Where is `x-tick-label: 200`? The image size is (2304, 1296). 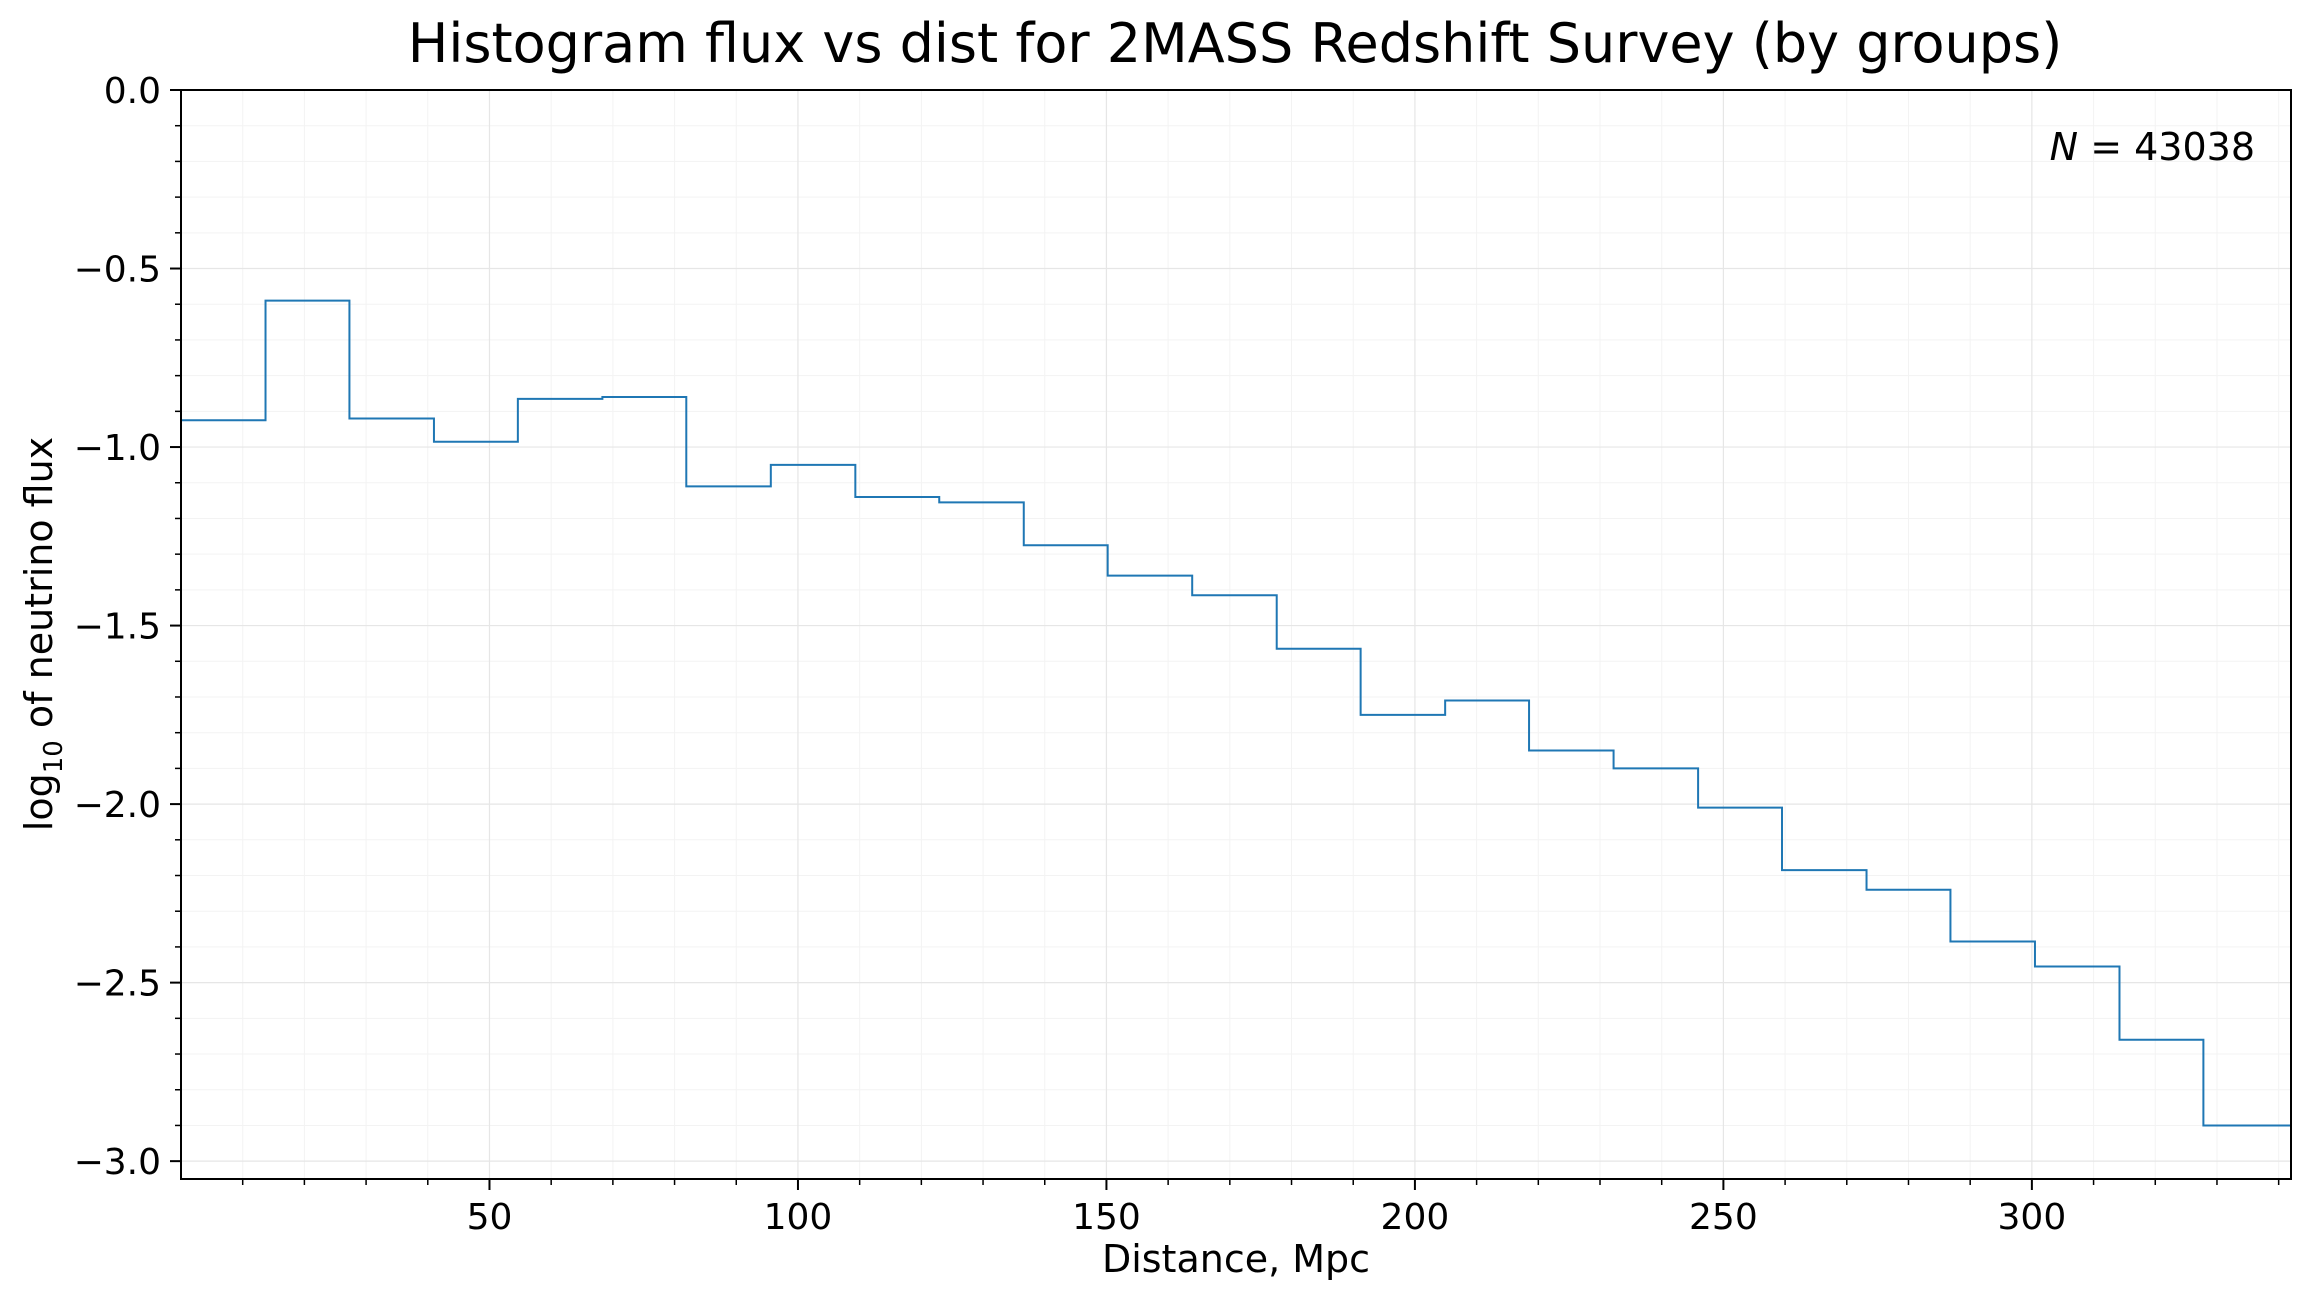 x-tick-label: 200 is located at coordinates (1415, 1217).